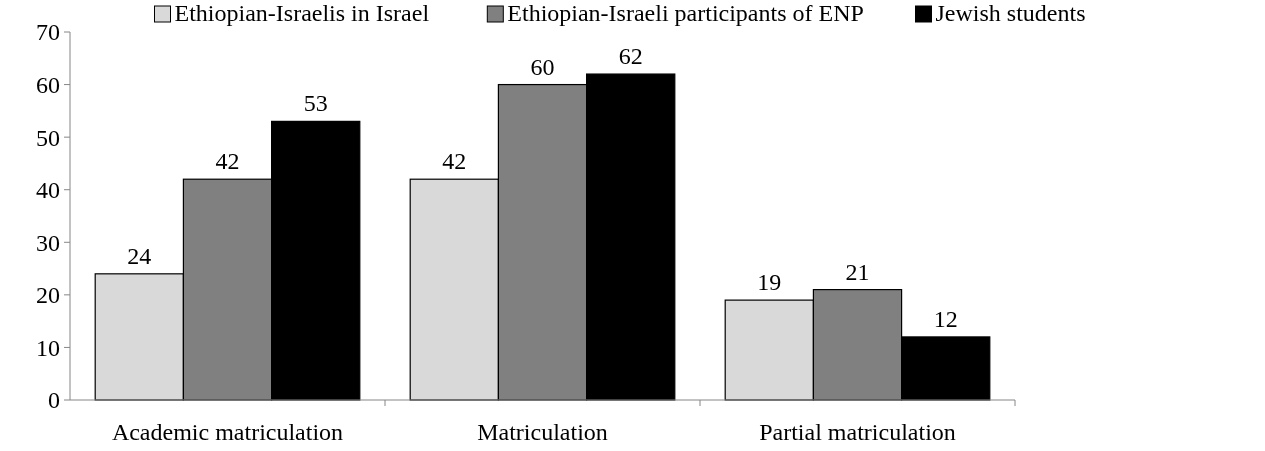 The image size is (1265, 451). I want to click on y-tick-label: 10, so click(48, 347).